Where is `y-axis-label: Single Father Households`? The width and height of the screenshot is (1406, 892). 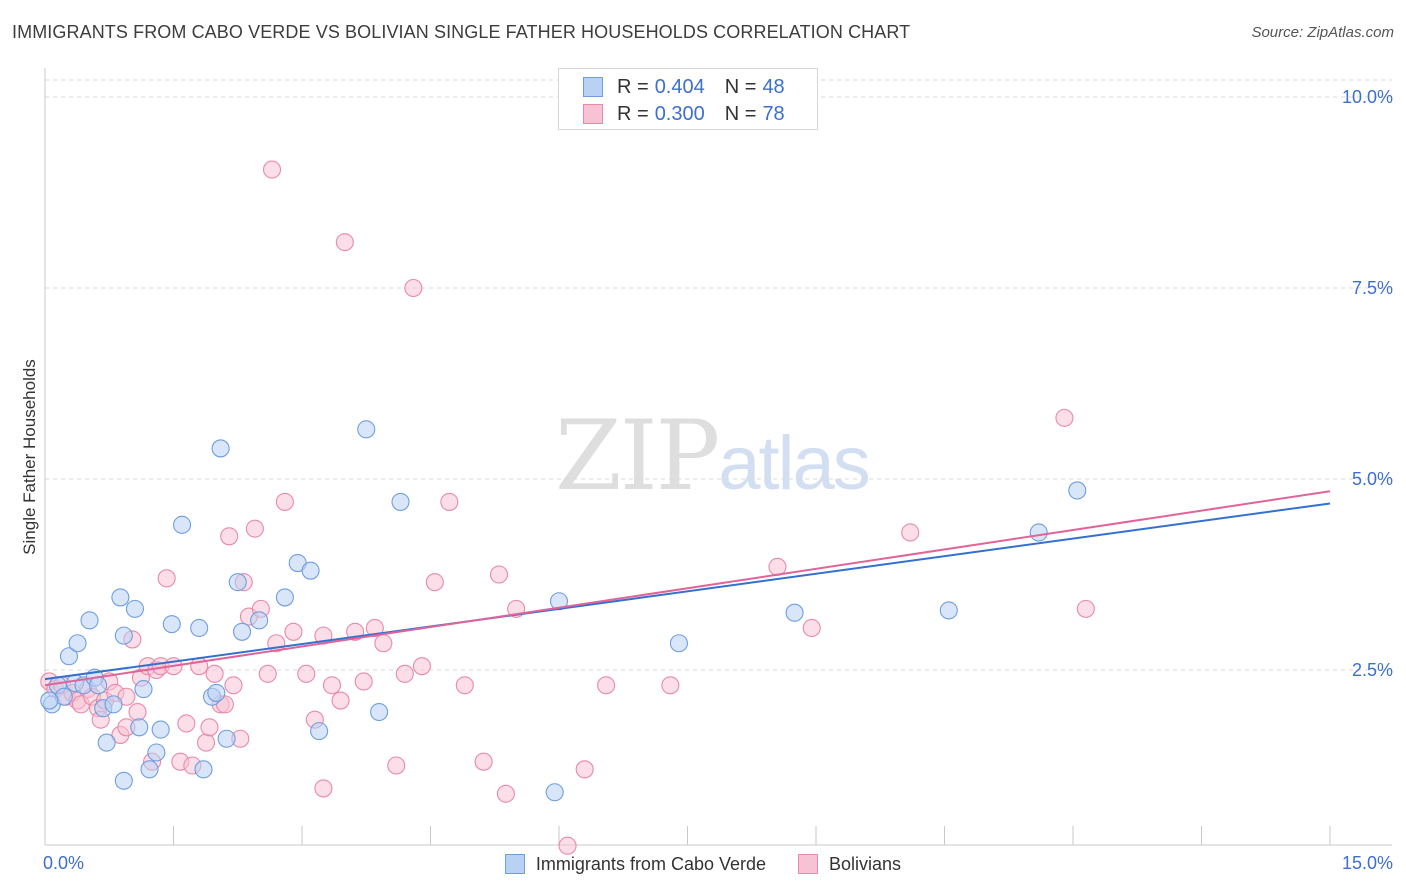 y-axis-label: Single Father Households is located at coordinates (29, 457).